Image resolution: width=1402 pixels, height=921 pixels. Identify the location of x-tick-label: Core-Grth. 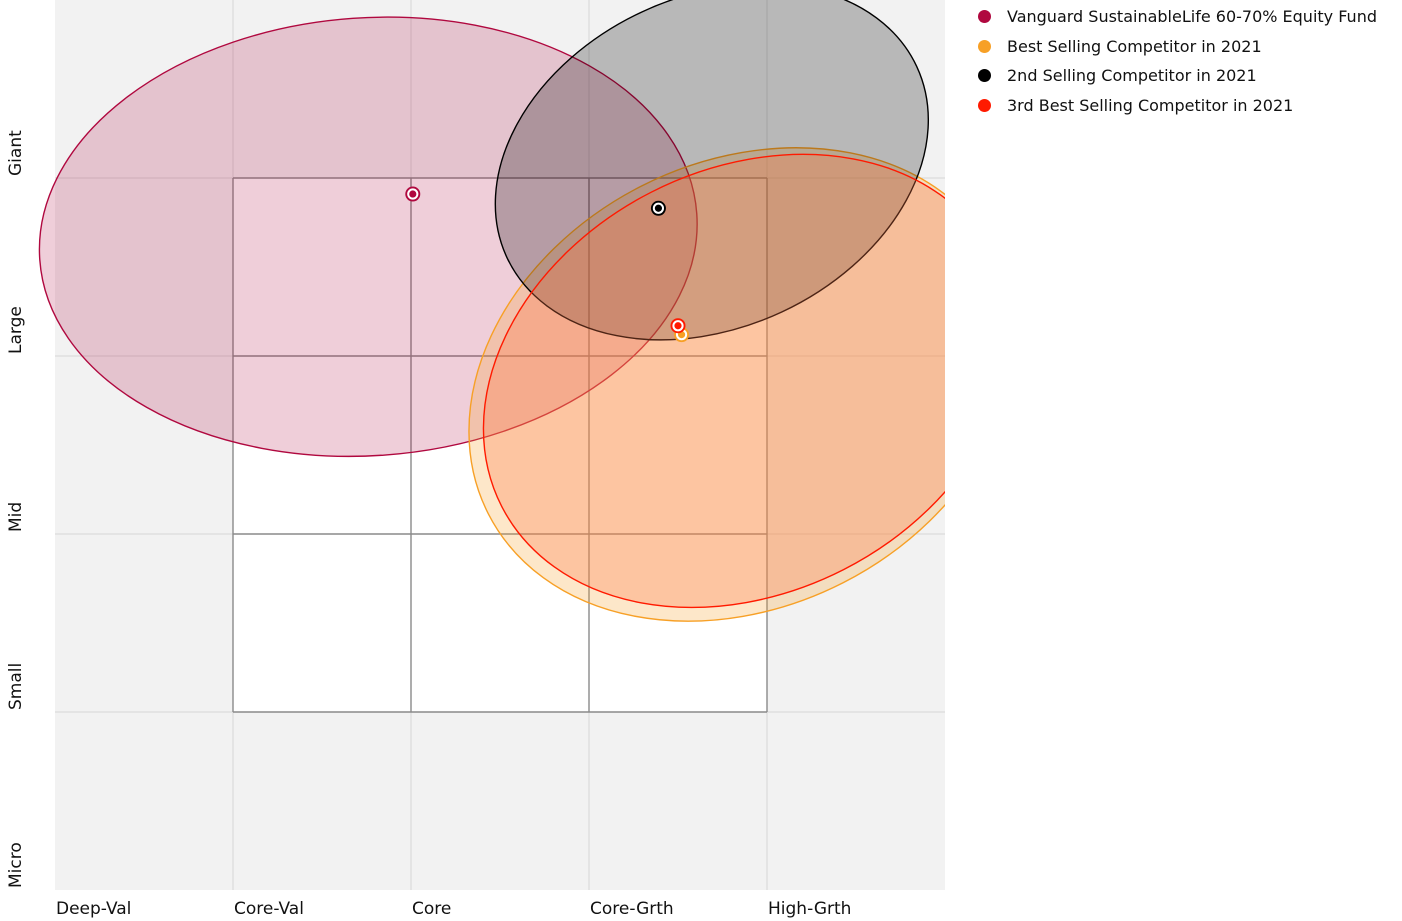
(632, 909).